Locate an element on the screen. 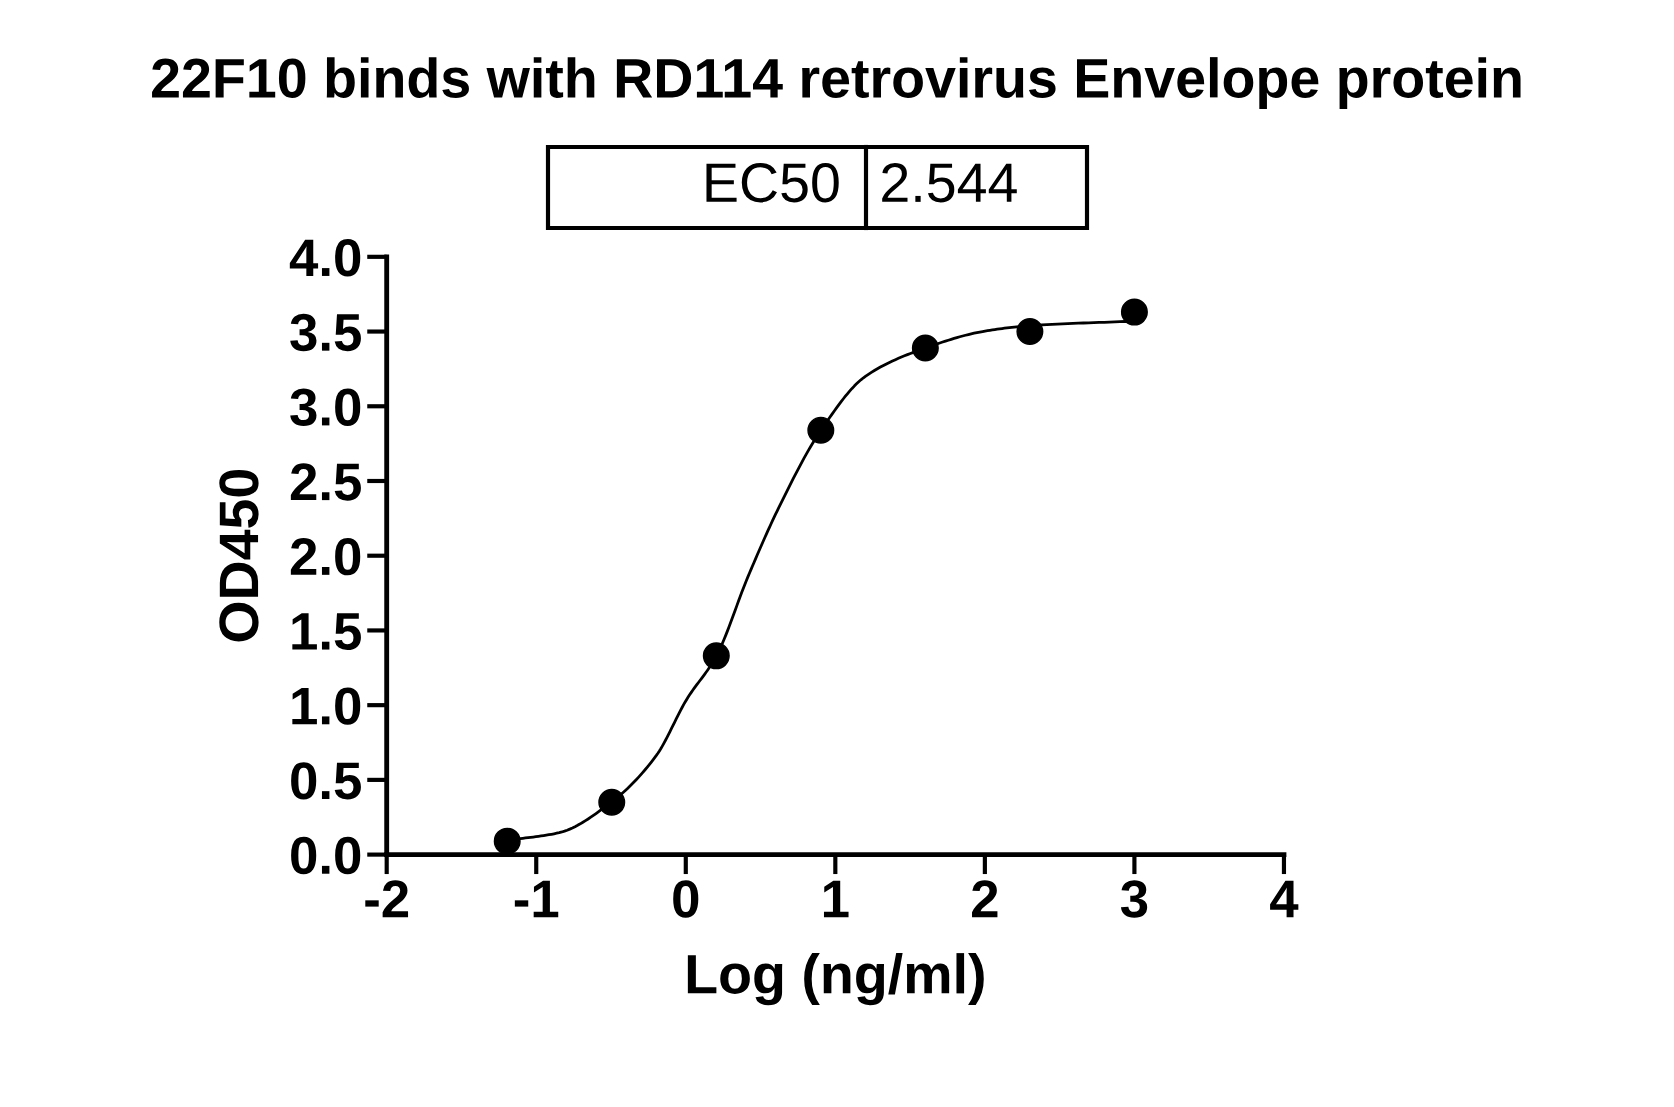 The width and height of the screenshot is (1674, 1107). x-tick-label: 3 is located at coordinates (1134, 899).